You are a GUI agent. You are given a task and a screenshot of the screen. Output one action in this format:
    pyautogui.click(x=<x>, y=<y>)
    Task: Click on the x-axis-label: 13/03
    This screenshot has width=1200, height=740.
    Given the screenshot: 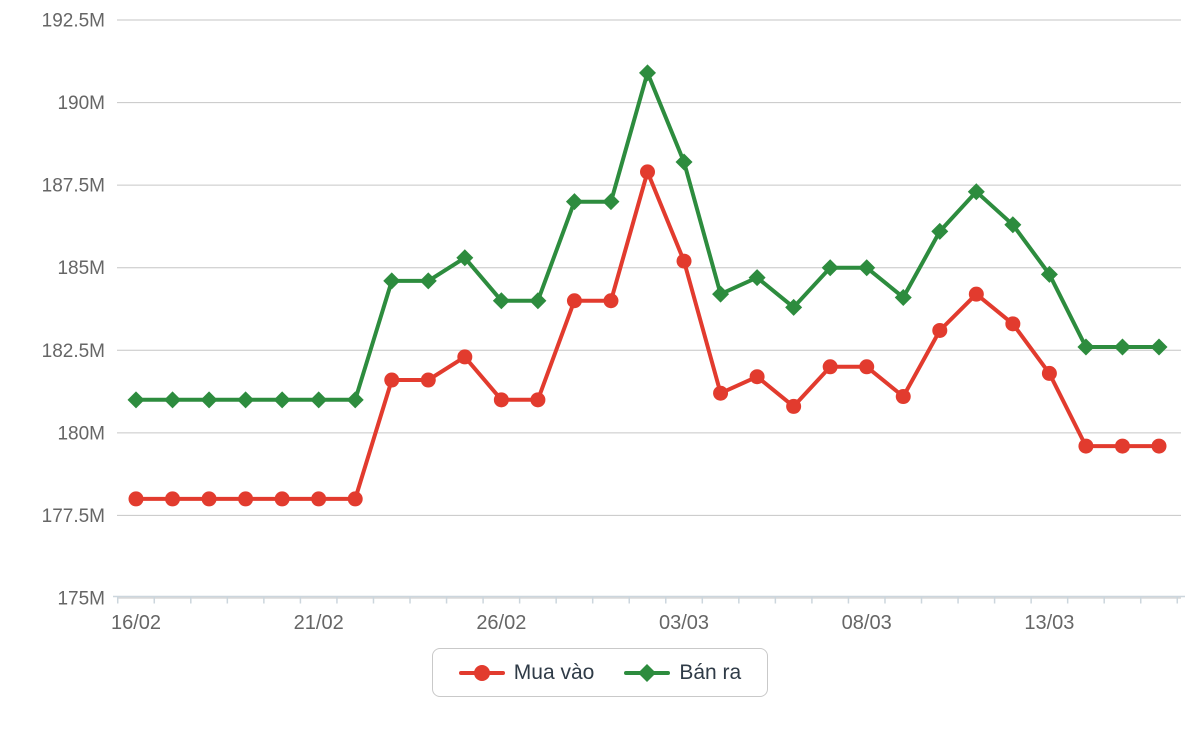 What is the action you would take?
    pyautogui.click(x=1049, y=623)
    